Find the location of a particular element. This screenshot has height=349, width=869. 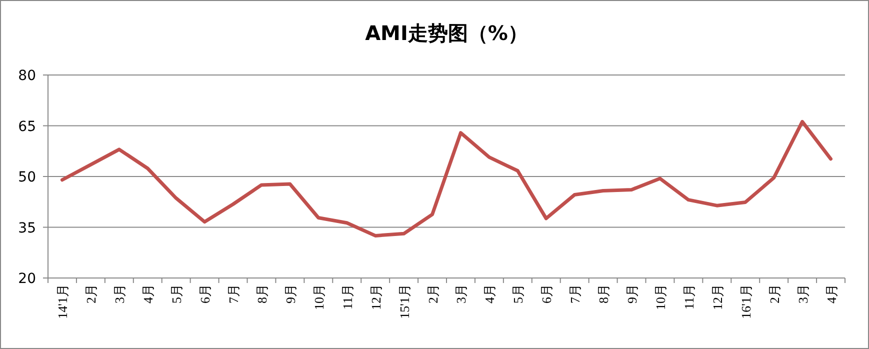

y-tick-label: 65 is located at coordinates (27, 126).